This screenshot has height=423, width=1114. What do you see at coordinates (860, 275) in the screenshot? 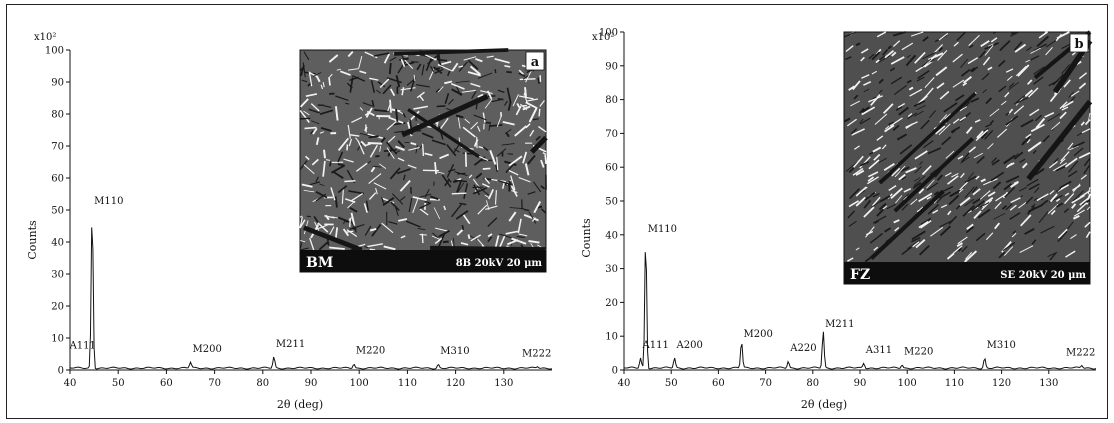
I see `inset-label: FZ` at bounding box center [860, 275].